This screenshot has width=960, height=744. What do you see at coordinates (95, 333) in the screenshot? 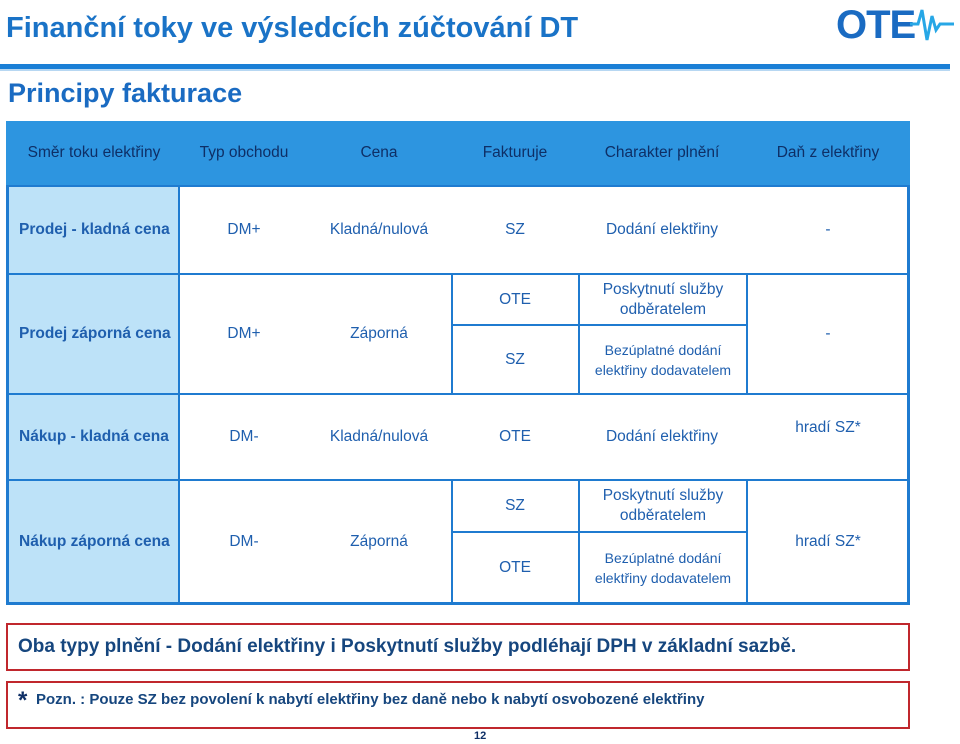
I see `table-row-direction: Prodej záporná cena` at bounding box center [95, 333].